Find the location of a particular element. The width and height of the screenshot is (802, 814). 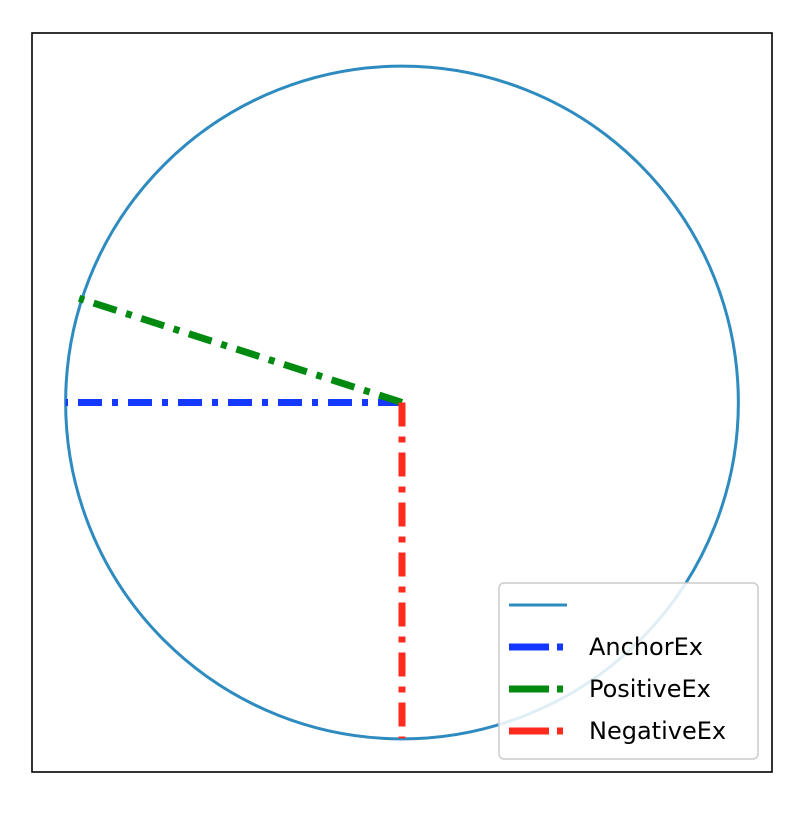

legend-item: AnchorEx is located at coordinates (606, 647).